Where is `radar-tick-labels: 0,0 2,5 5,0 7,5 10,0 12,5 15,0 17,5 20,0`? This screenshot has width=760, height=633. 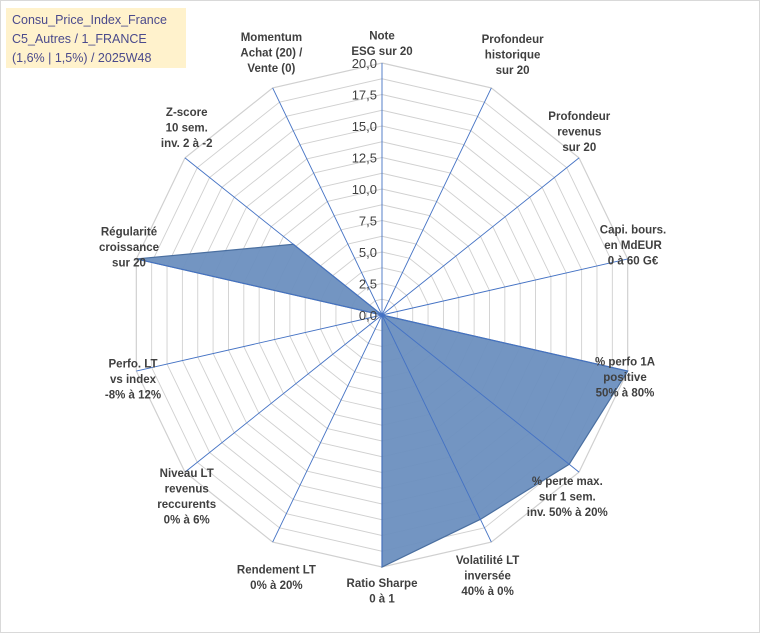 radar-tick-labels: 0,0 2,5 5,0 7,5 10,0 12,5 15,0 17,5 20,0 is located at coordinates (364, 189).